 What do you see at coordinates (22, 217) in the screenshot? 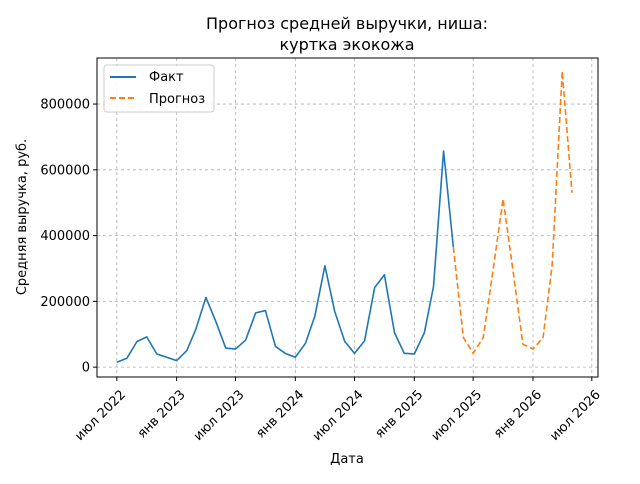
I see `y-axis-label: Средняя выручка, руб.` at bounding box center [22, 217].